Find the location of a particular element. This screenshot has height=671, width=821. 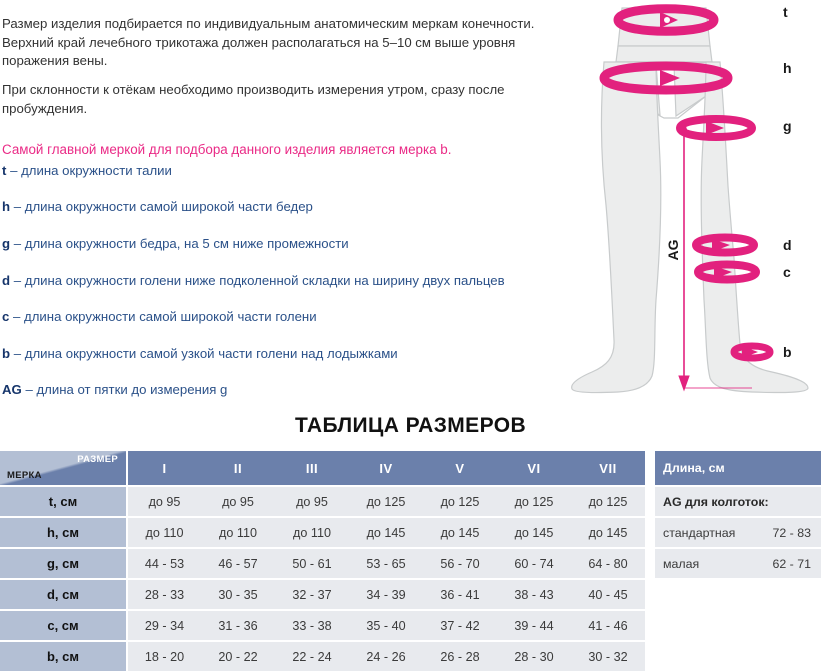

size-table-title: ТАБЛИЦА РАЗМЕРОВ is located at coordinates (410, 425).